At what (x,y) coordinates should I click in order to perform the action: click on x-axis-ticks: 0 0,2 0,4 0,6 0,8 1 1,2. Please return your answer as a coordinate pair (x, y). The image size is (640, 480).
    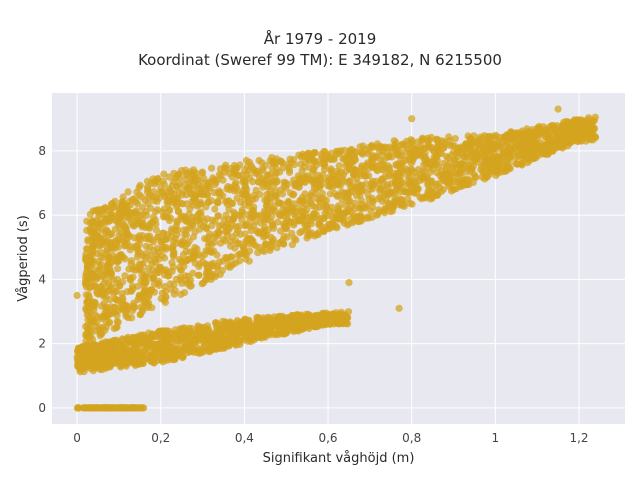
    Looking at the image, I should click on (330, 438).